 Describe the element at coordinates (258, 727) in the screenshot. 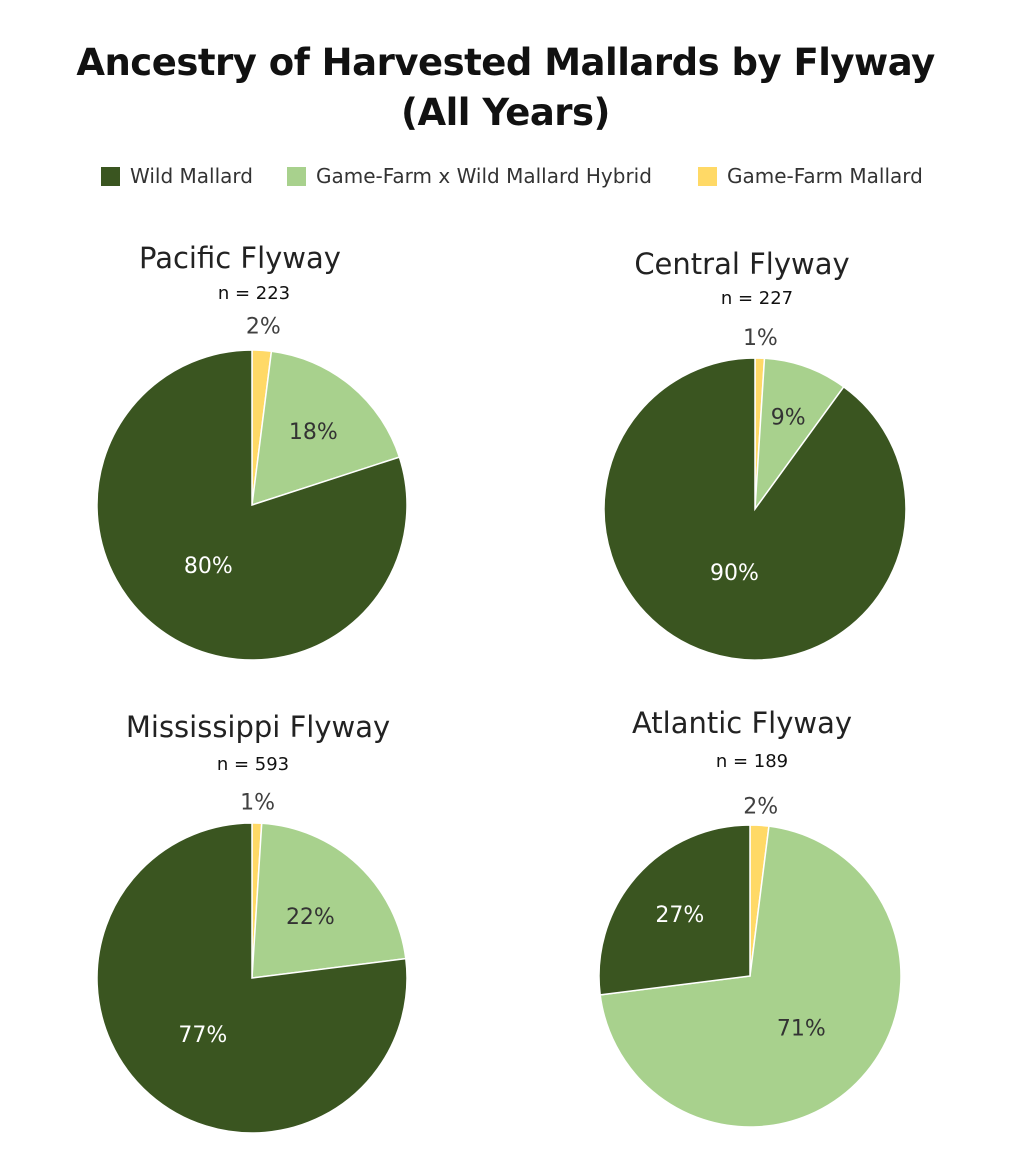

I see `mississippi-flyway-title: Mississippi Flyway` at that location.